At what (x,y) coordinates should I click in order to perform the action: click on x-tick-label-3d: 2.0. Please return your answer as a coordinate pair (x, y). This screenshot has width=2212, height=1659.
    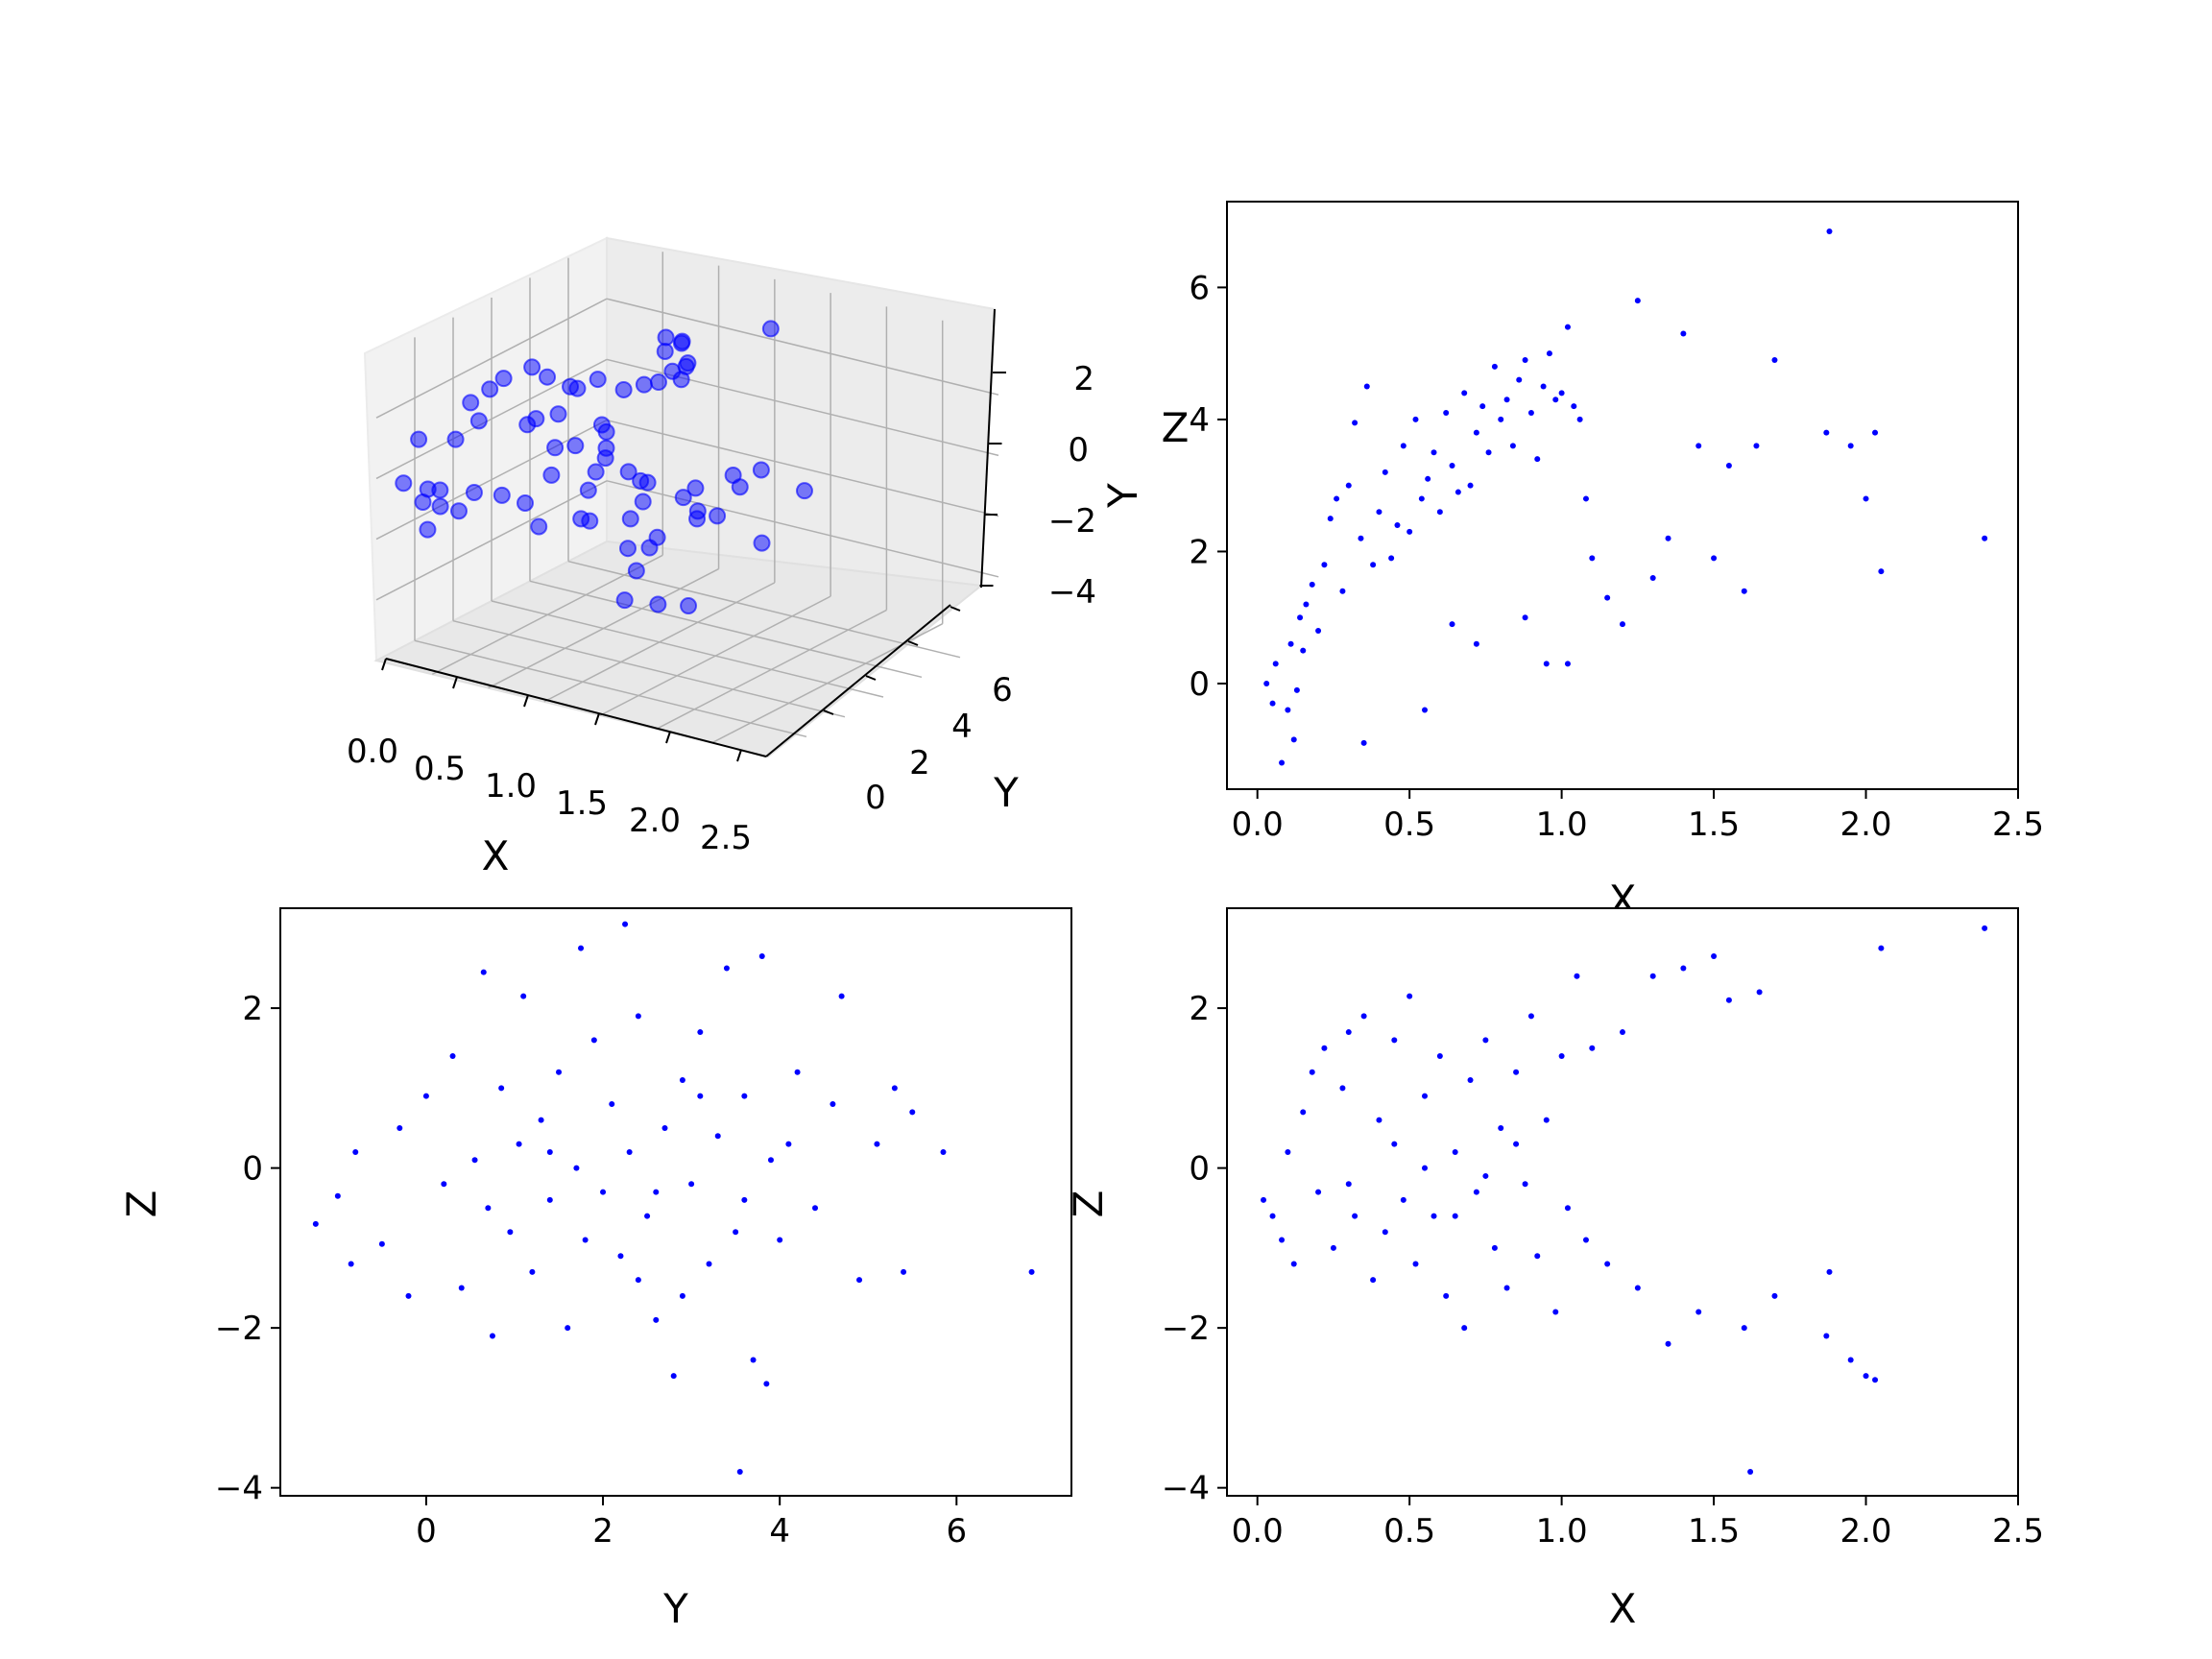
    Looking at the image, I should click on (655, 821).